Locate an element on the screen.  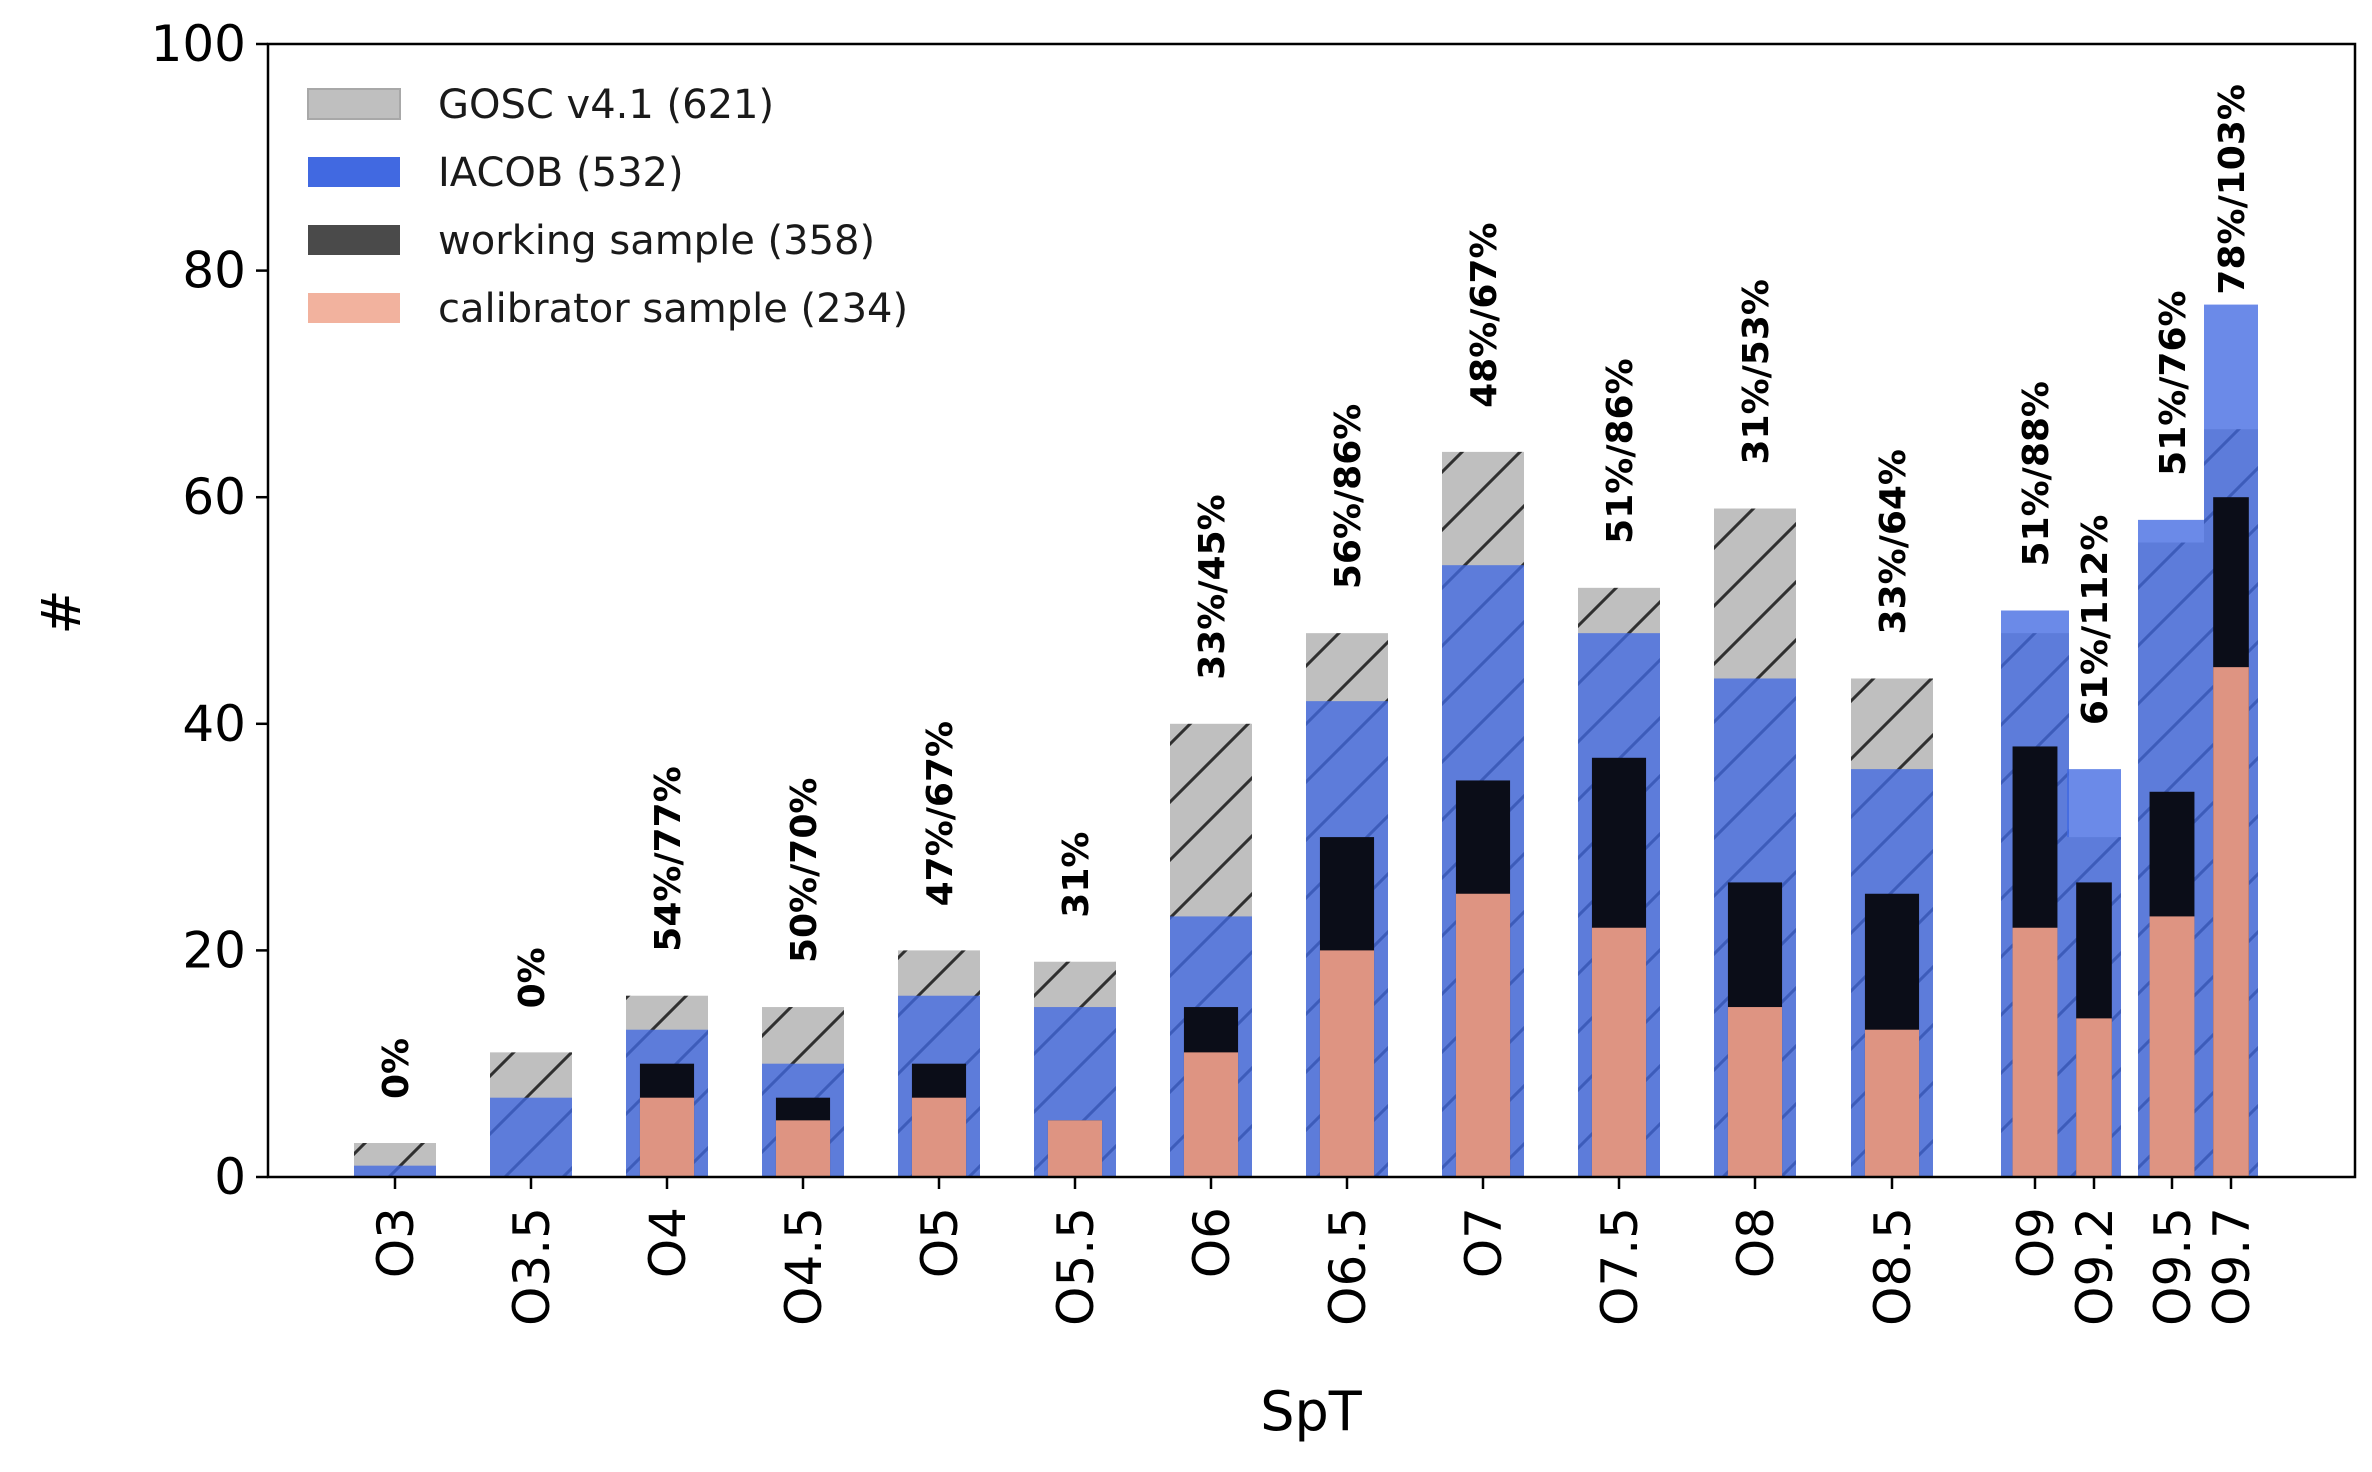
y-axis: 0 20 40 60 80 100 is located at coordinates (209, 610).